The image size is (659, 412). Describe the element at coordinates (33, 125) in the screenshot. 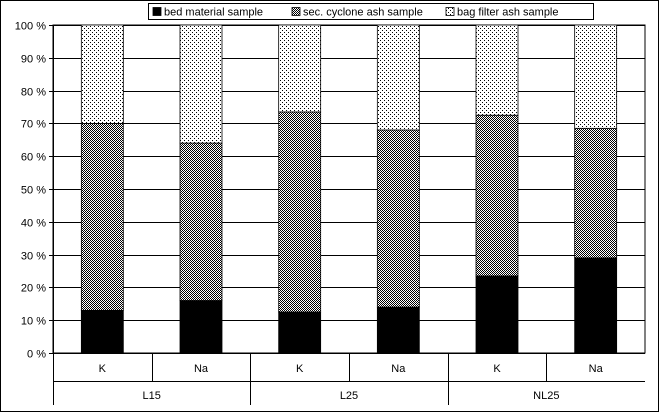

I see `y-tick-label: 70 %` at that location.